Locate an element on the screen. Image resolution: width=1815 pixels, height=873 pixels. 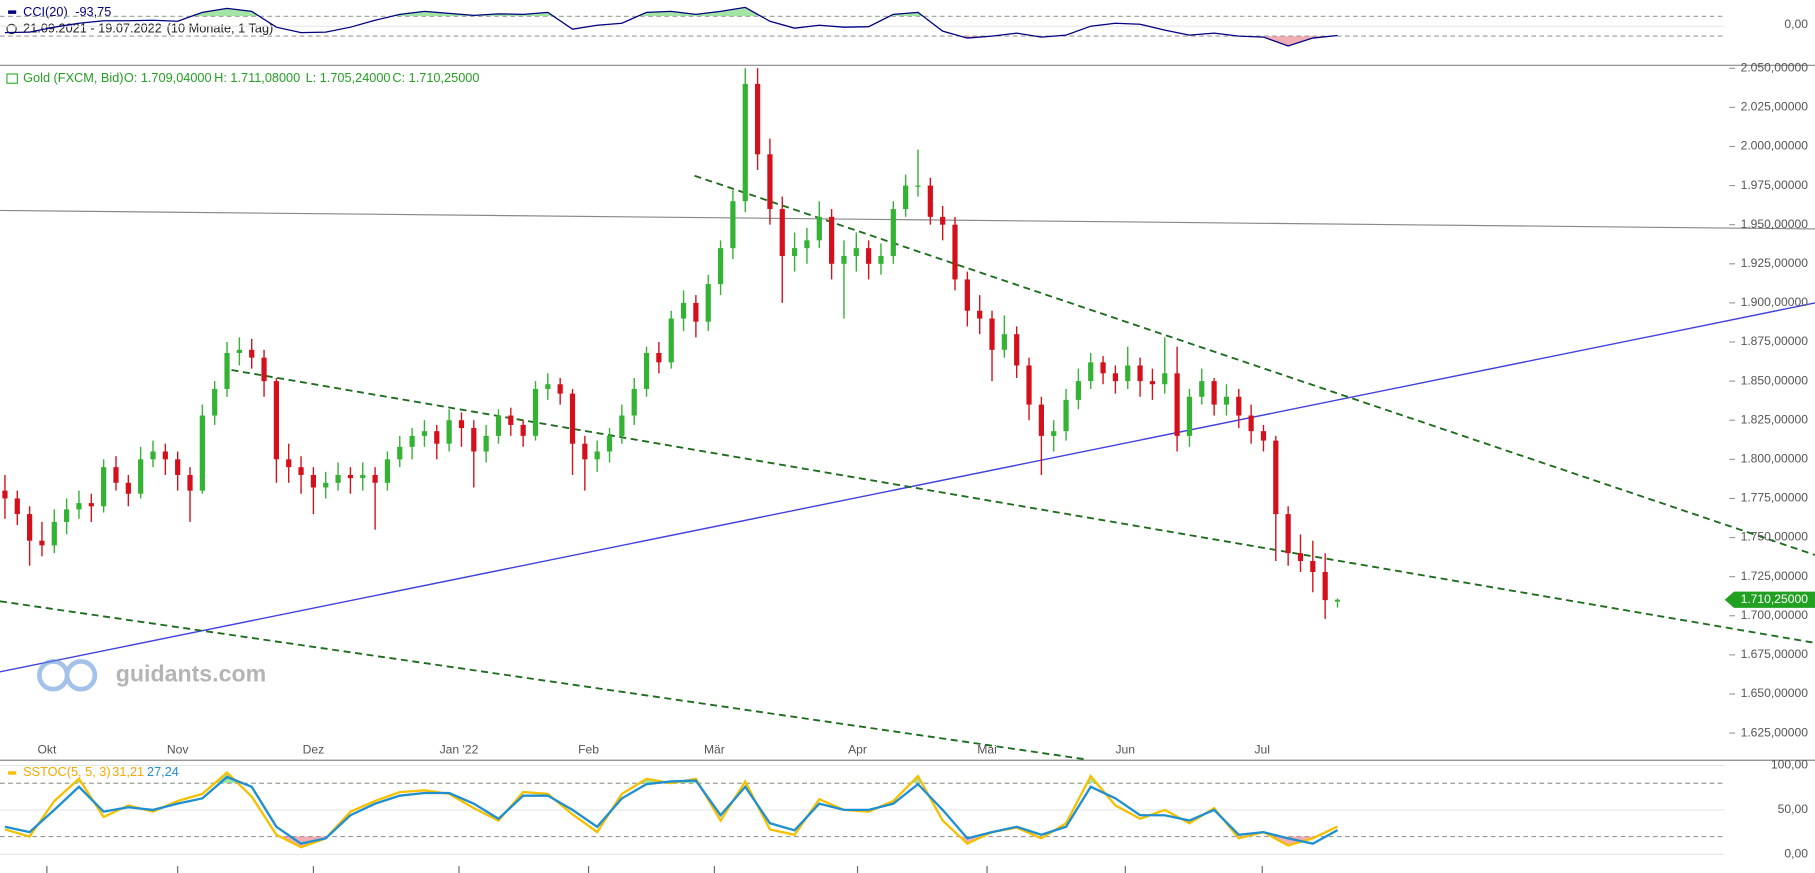
indicator-value: 27,24 is located at coordinates (163, 771).